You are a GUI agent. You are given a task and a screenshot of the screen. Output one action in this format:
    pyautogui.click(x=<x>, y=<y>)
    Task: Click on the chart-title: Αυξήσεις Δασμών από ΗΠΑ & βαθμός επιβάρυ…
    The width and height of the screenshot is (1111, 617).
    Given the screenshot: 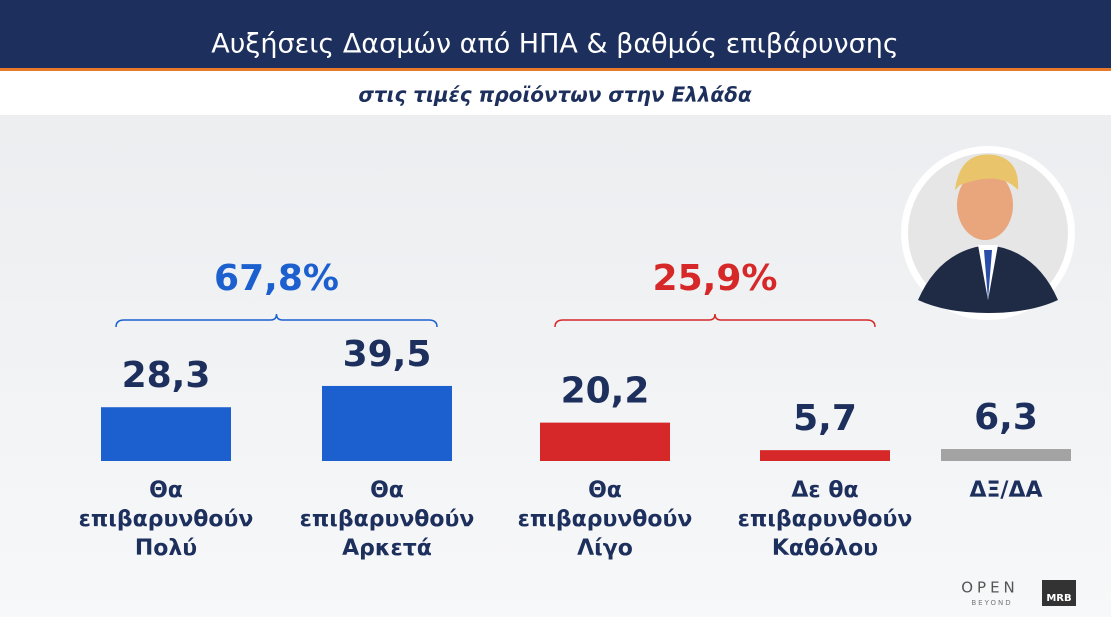 What is the action you would take?
    pyautogui.click(x=554, y=44)
    